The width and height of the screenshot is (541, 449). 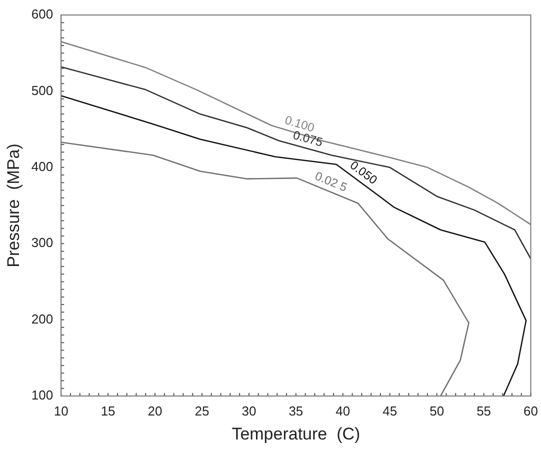 I want to click on x-axis-title: Temperature (C), so click(x=296, y=434).